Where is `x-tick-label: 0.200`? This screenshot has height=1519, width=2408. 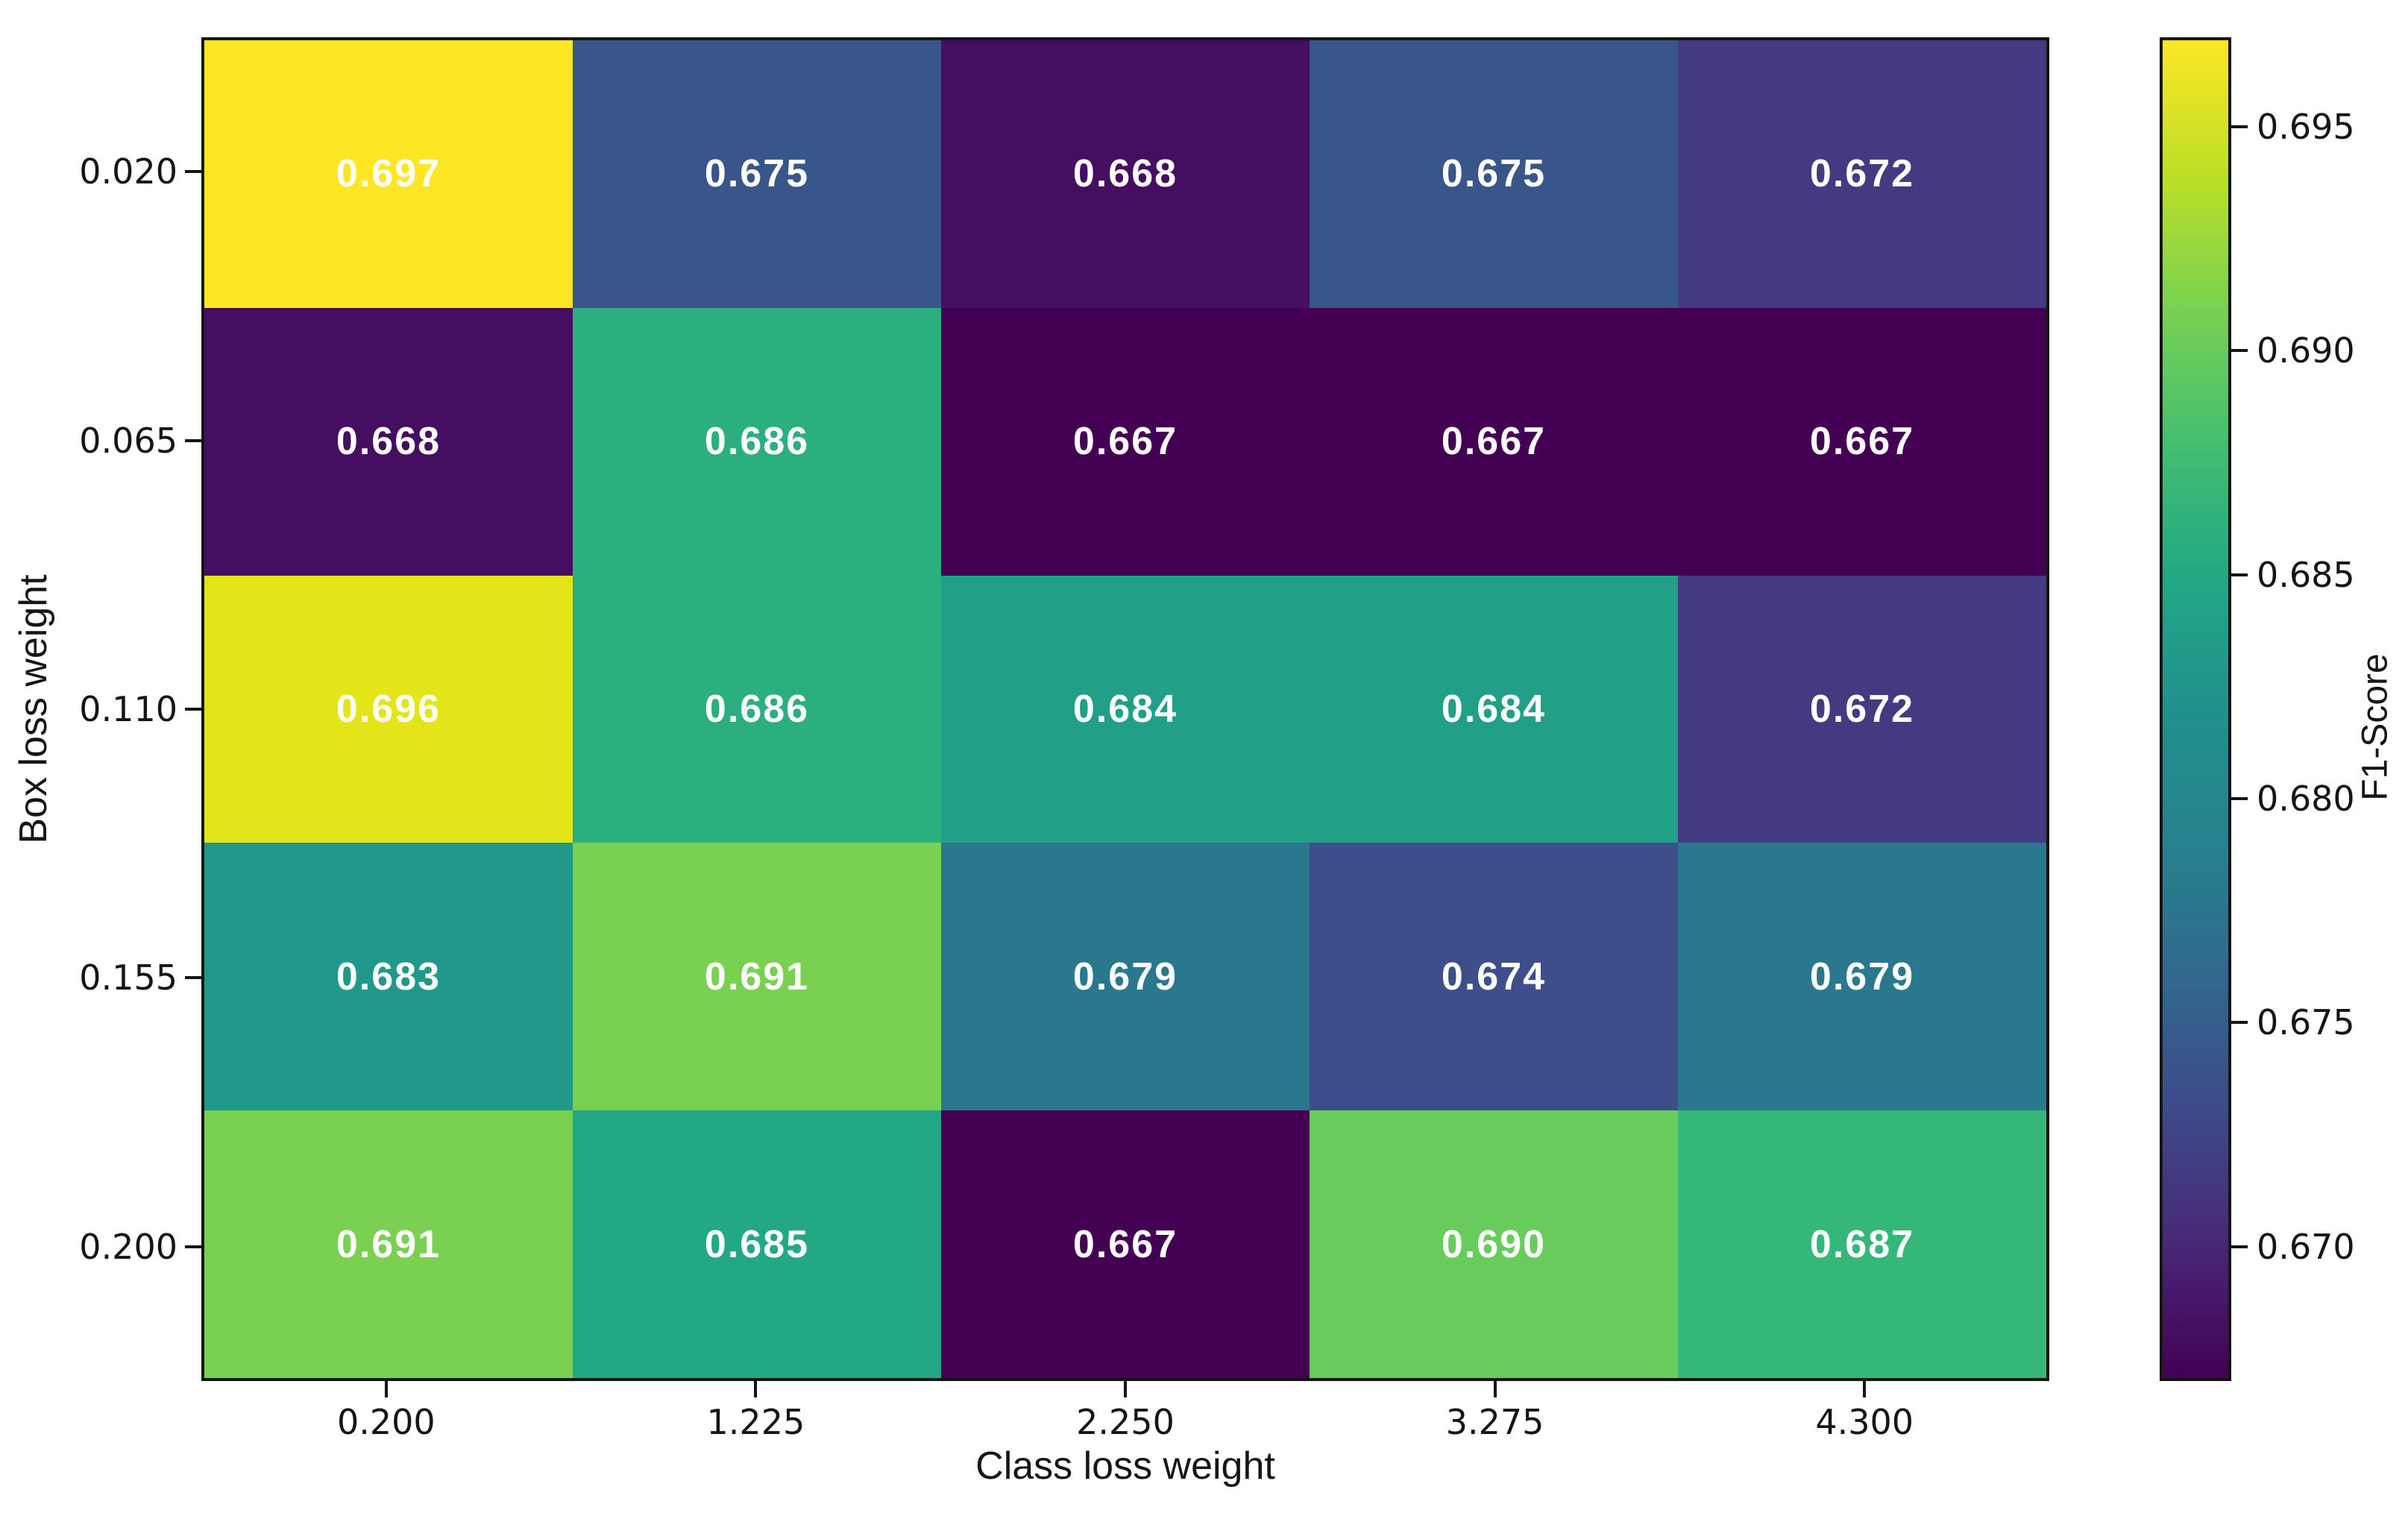
x-tick-label: 0.200 is located at coordinates (386, 1422).